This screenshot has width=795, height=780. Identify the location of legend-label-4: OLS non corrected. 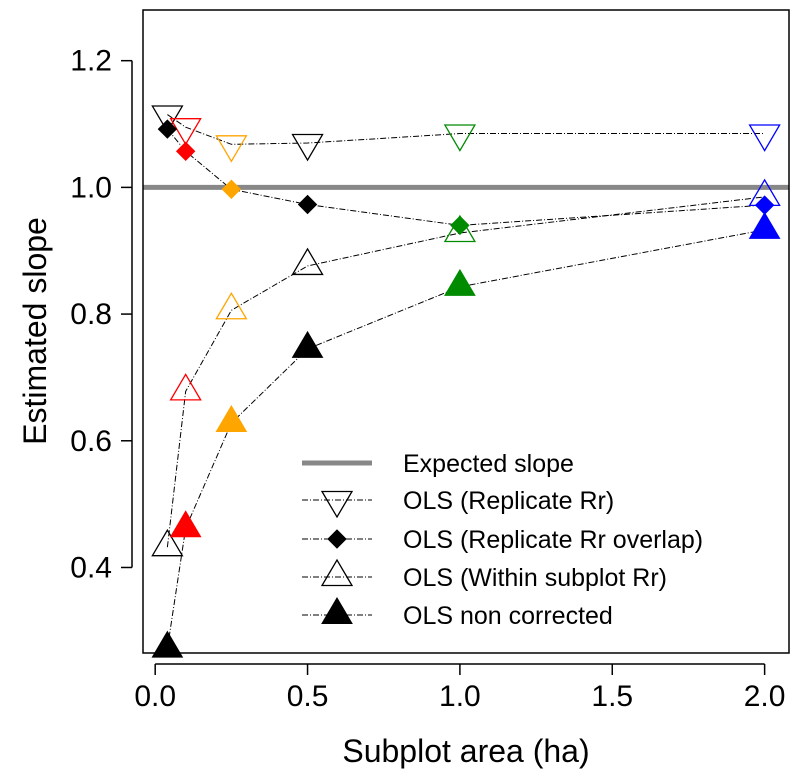
(508, 616).